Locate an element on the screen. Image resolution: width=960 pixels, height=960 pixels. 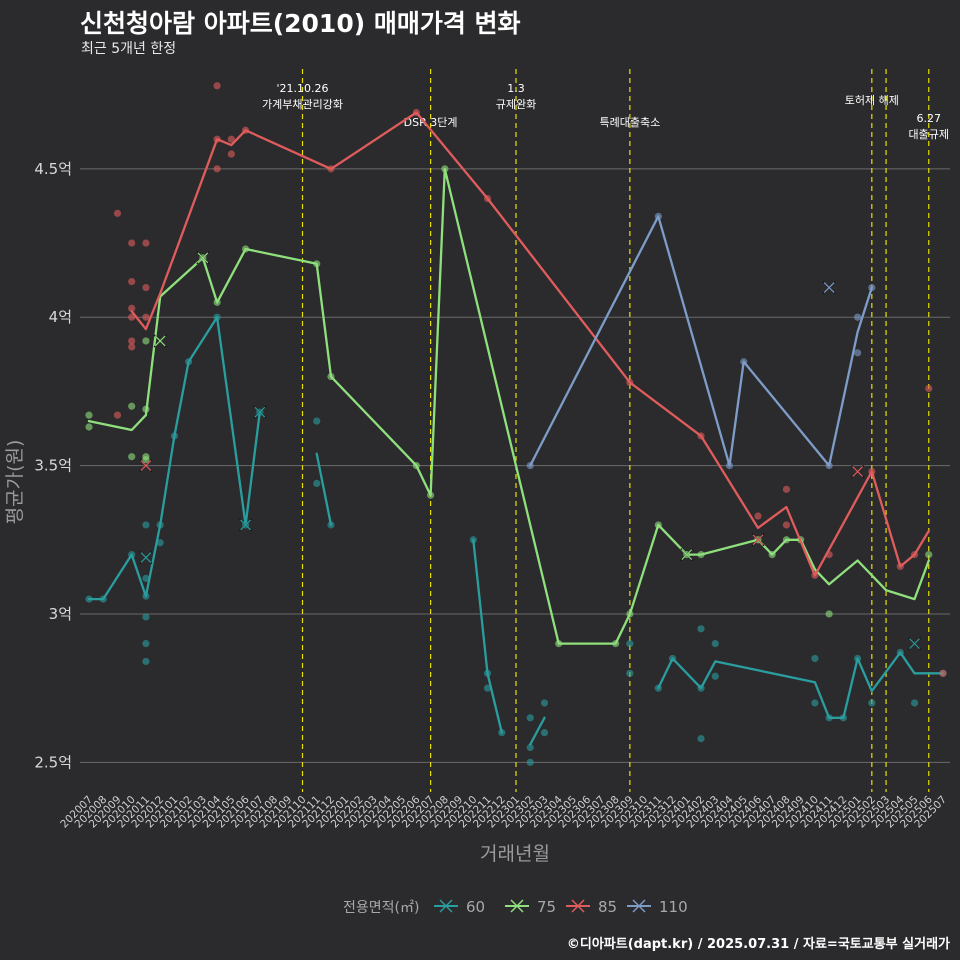
event-label: 6.27 is located at coordinates (929, 118).